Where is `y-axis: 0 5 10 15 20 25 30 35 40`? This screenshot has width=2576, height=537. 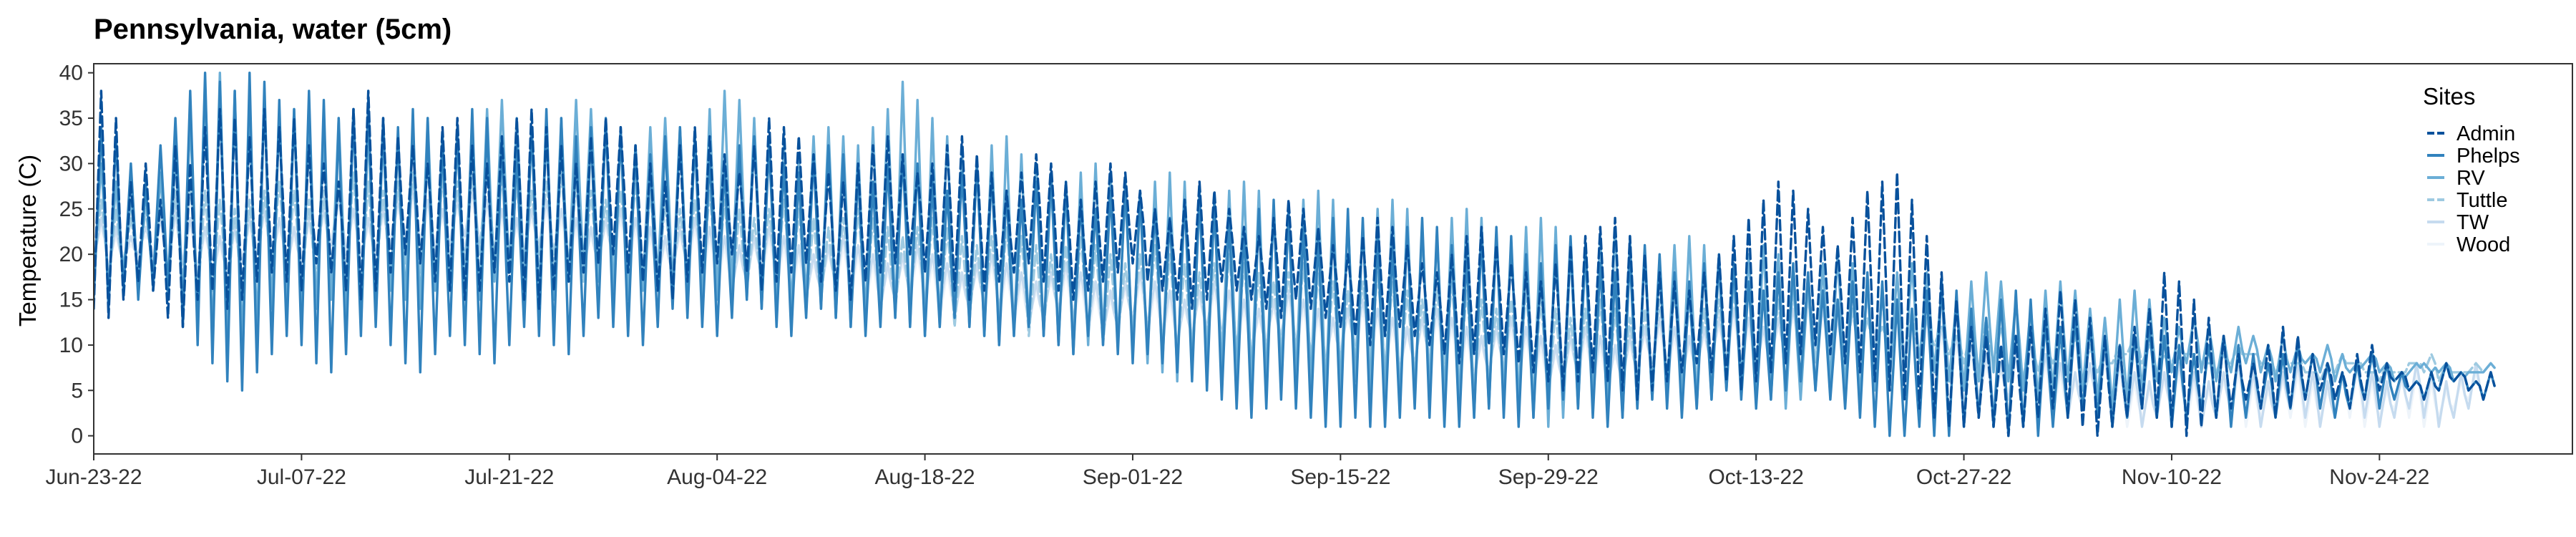
y-axis: 0 5 10 15 20 25 30 35 40 is located at coordinates (76, 255).